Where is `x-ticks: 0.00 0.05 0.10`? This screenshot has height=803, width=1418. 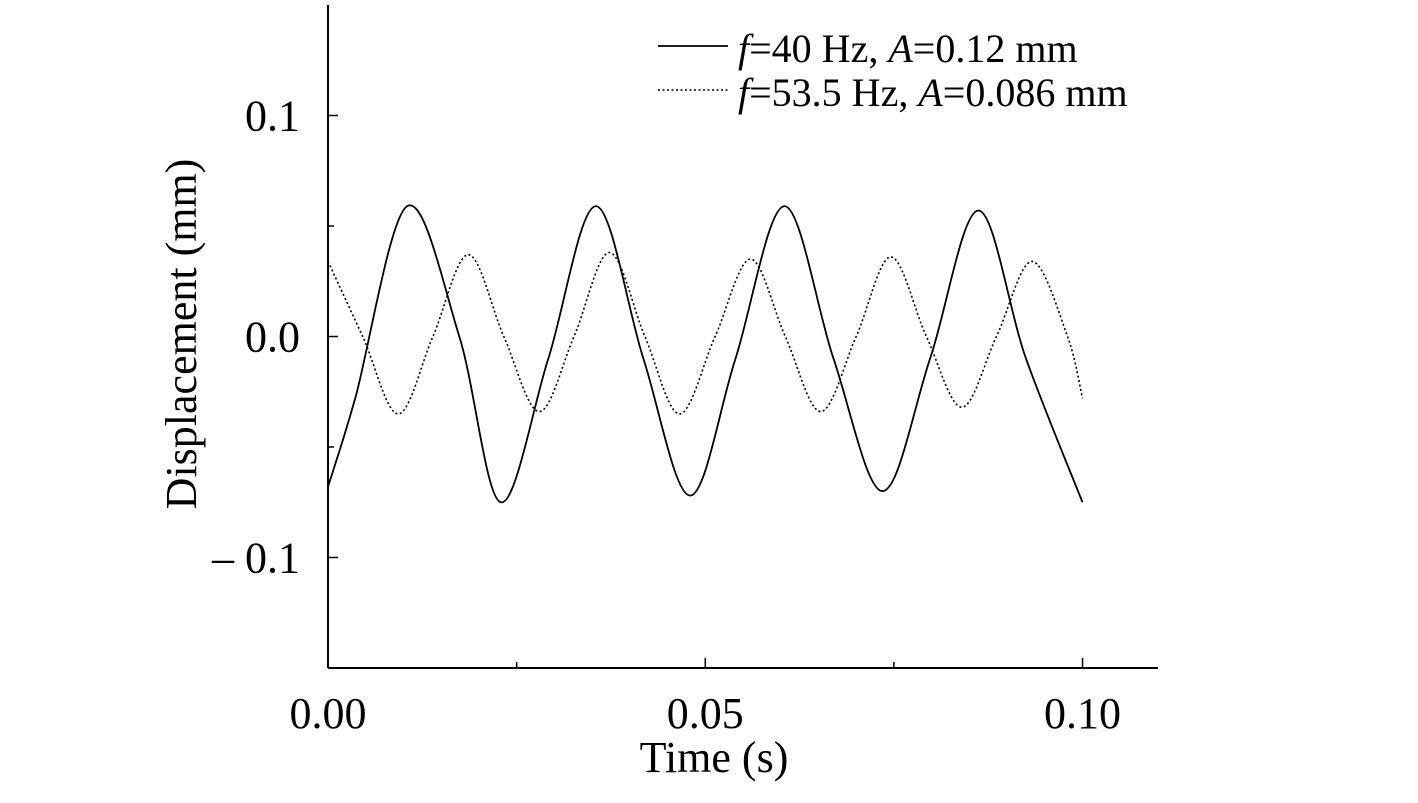 x-ticks: 0.00 0.05 0.10 is located at coordinates (705, 698).